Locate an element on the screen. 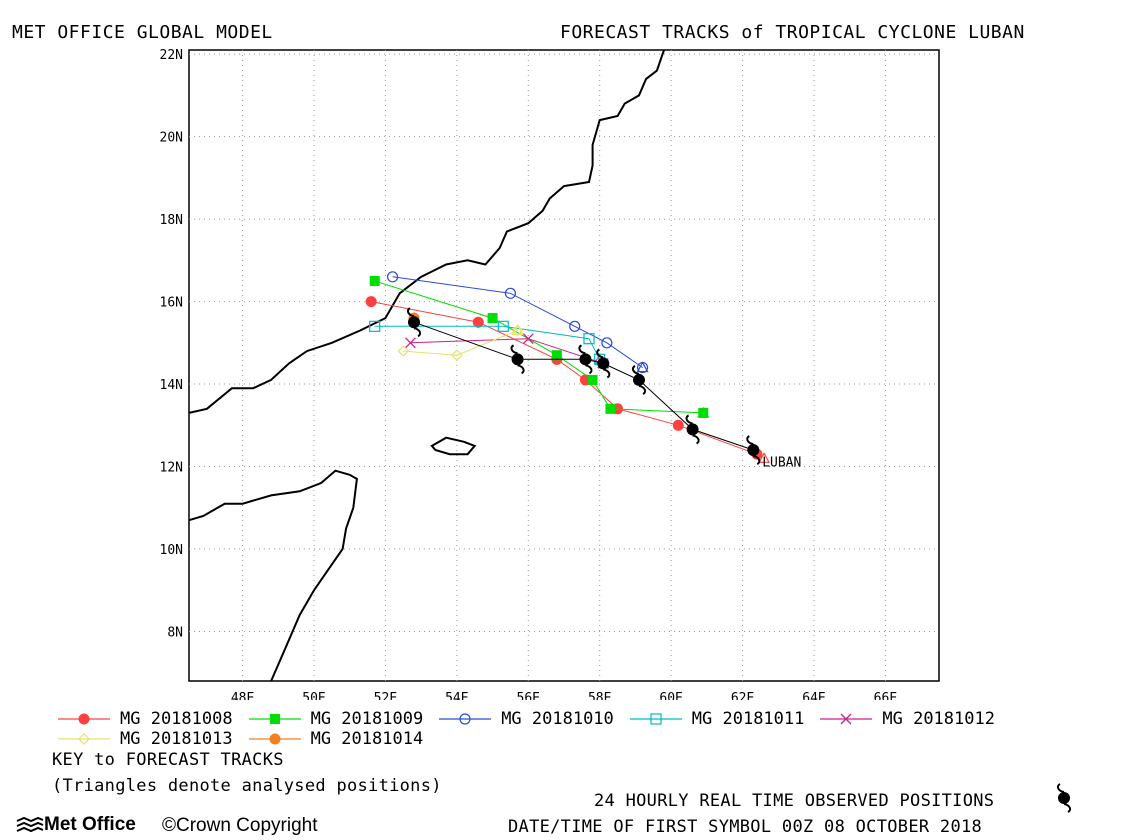 The width and height of the screenshot is (1130, 840). met-office-waves-icon is located at coordinates (30, 825).